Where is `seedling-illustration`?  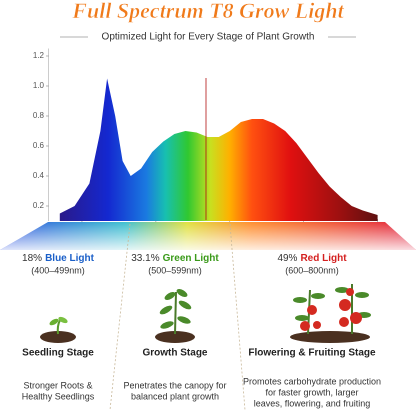
seedling-illustration is located at coordinates (58, 329).